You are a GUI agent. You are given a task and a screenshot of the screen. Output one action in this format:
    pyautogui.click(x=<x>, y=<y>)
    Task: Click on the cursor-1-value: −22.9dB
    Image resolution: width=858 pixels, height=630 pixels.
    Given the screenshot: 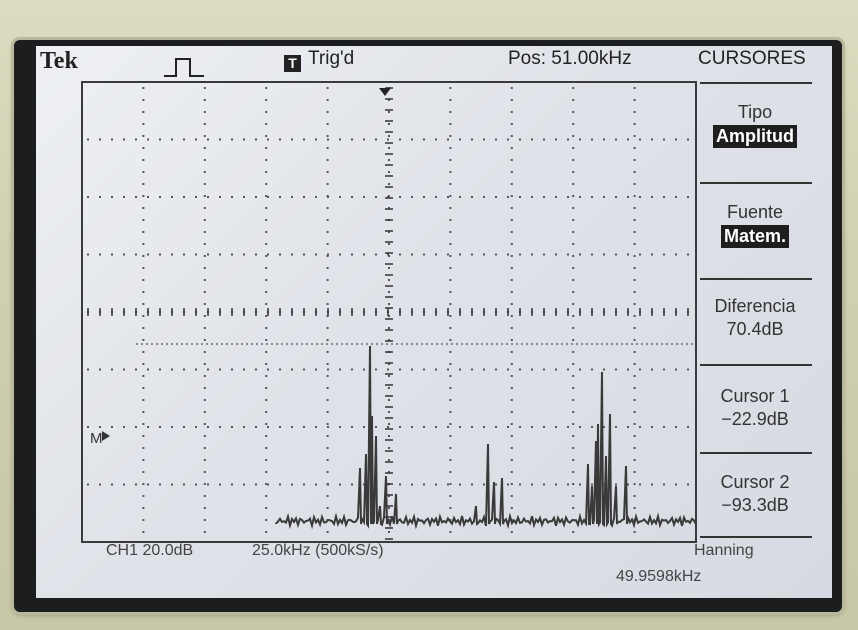 What is the action you would take?
    pyautogui.click(x=755, y=419)
    